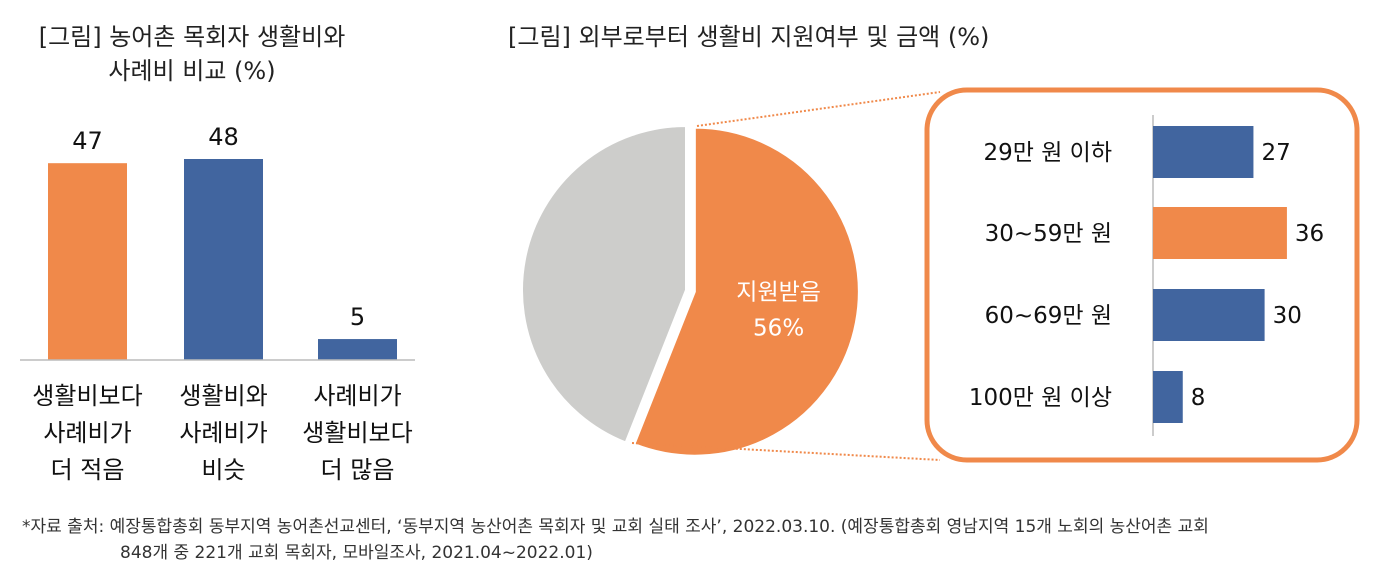  Describe the element at coordinates (1198, 398) in the screenshot. I see `data-label: 8` at that location.